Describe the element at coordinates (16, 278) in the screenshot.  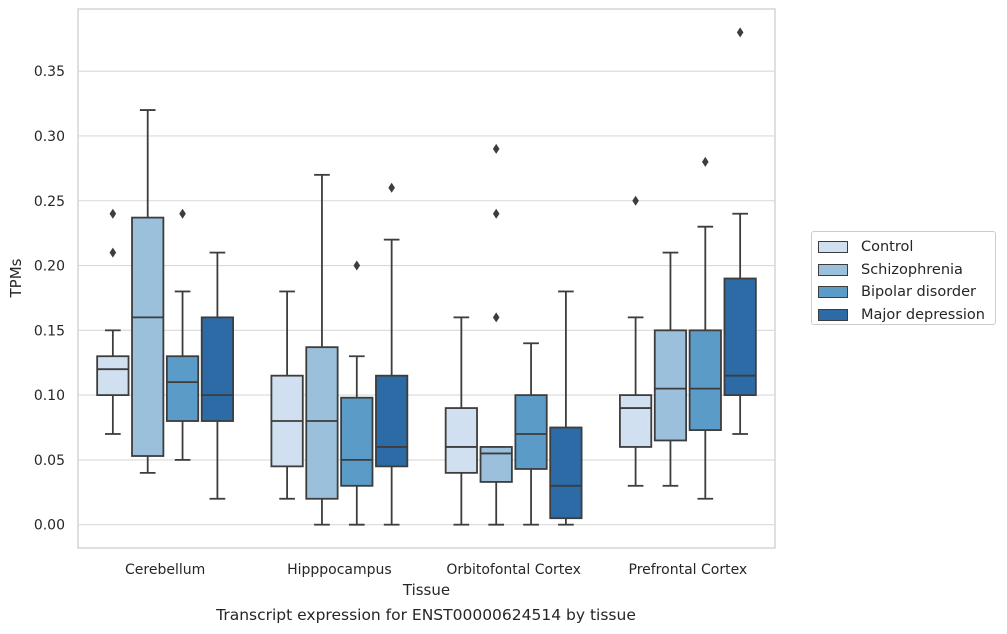
I see `y-axis-title: TPMs` at that location.